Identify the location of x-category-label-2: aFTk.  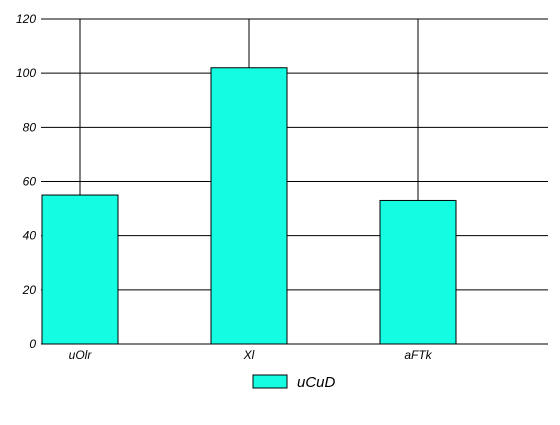
(418, 355).